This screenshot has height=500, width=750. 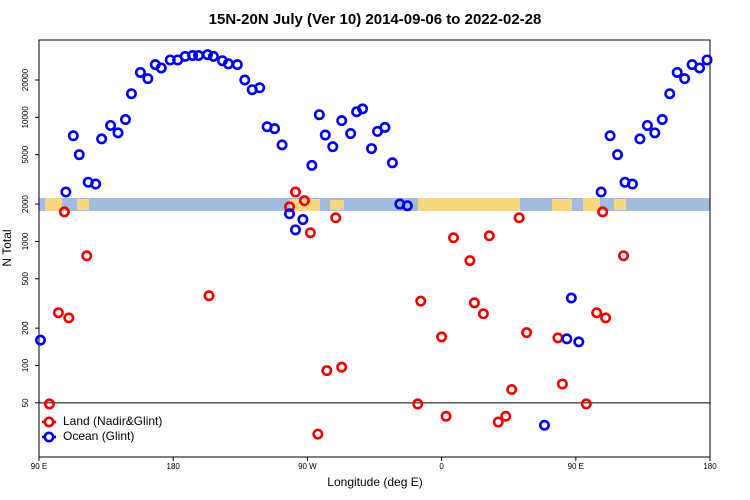 I want to click on y-tick-label: 200, so click(x=25, y=328).